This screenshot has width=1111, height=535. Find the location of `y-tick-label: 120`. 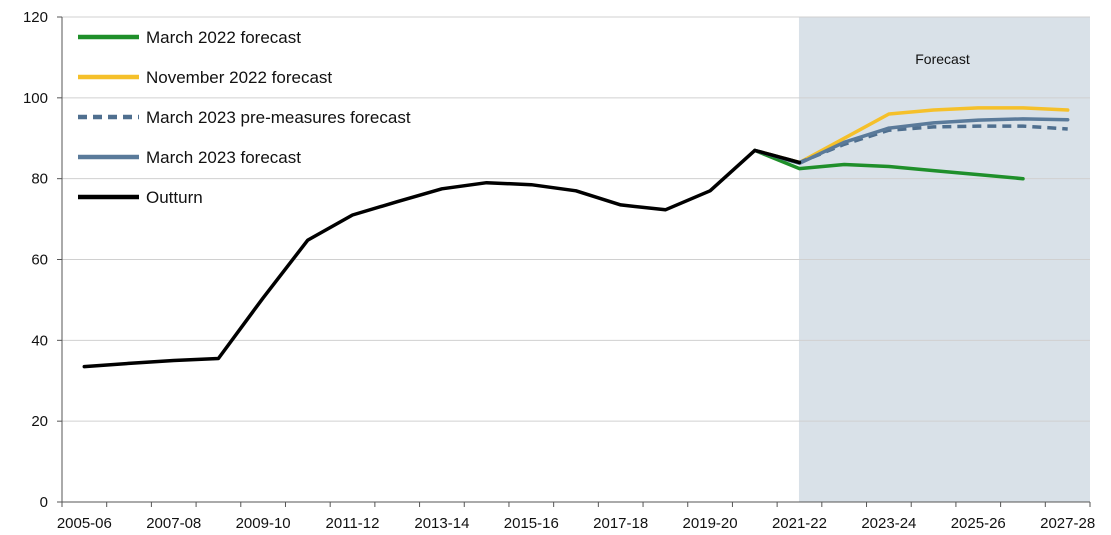

y-tick-label: 120 is located at coordinates (35, 17).